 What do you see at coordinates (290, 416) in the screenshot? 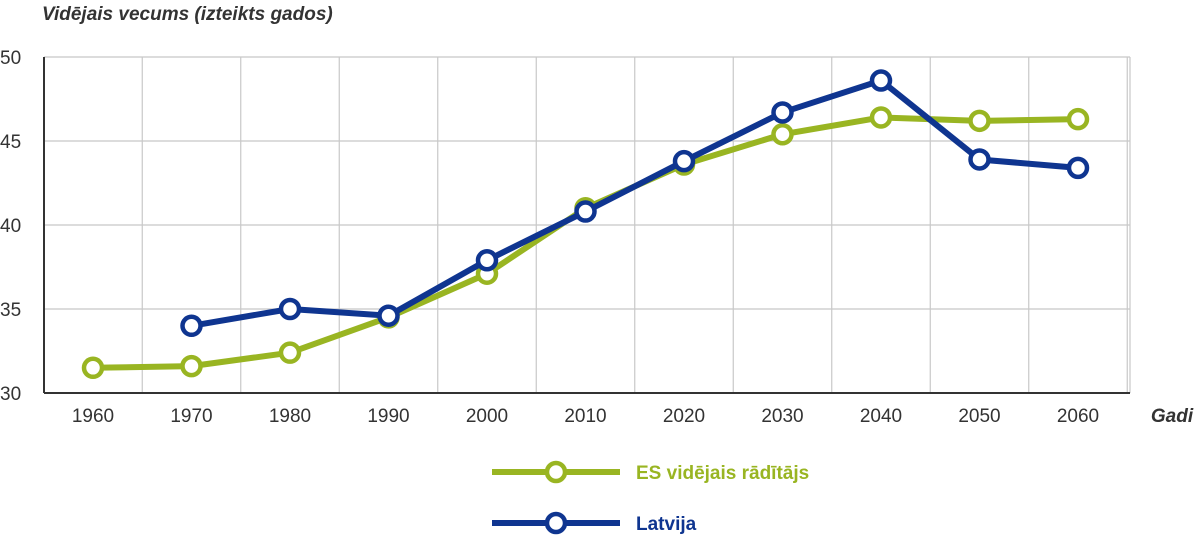
I see `x-tick-label: 1980` at bounding box center [290, 416].